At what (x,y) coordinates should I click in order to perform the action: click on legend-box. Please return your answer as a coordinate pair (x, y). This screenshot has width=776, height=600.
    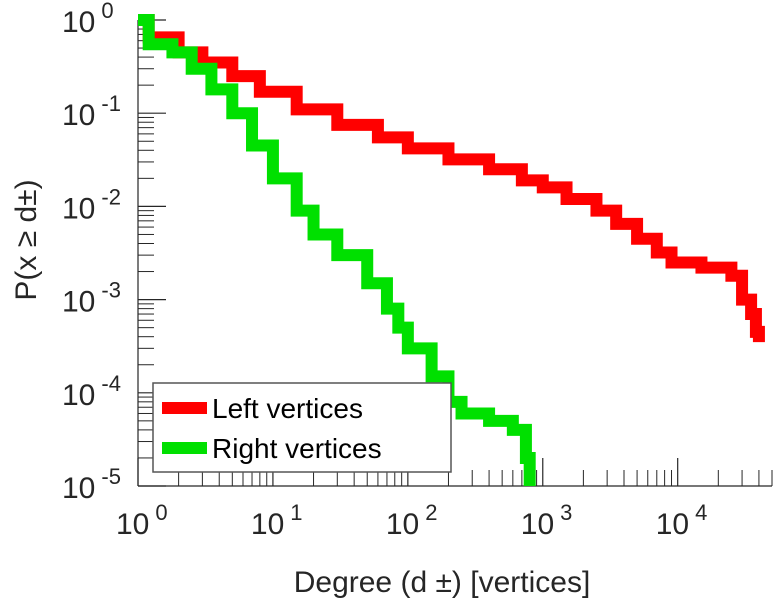
    Looking at the image, I should click on (302, 427).